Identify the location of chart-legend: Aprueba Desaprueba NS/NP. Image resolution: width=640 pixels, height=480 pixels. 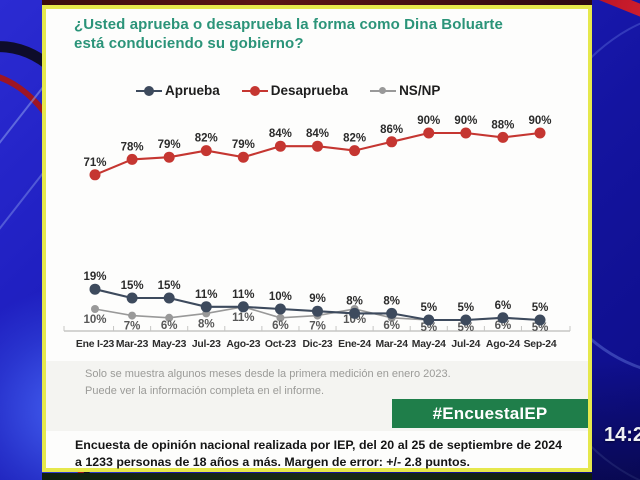
(317, 90).